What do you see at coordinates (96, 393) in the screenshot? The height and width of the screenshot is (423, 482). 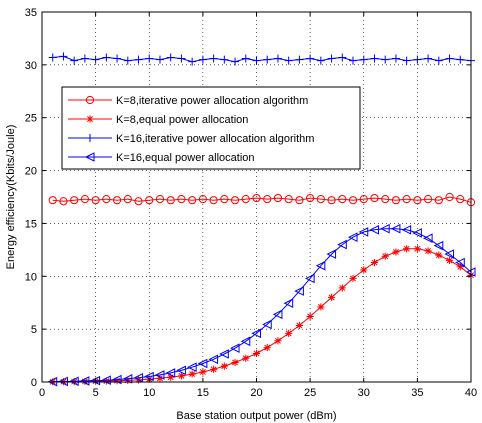 I see `x-tick-label: 5` at bounding box center [96, 393].